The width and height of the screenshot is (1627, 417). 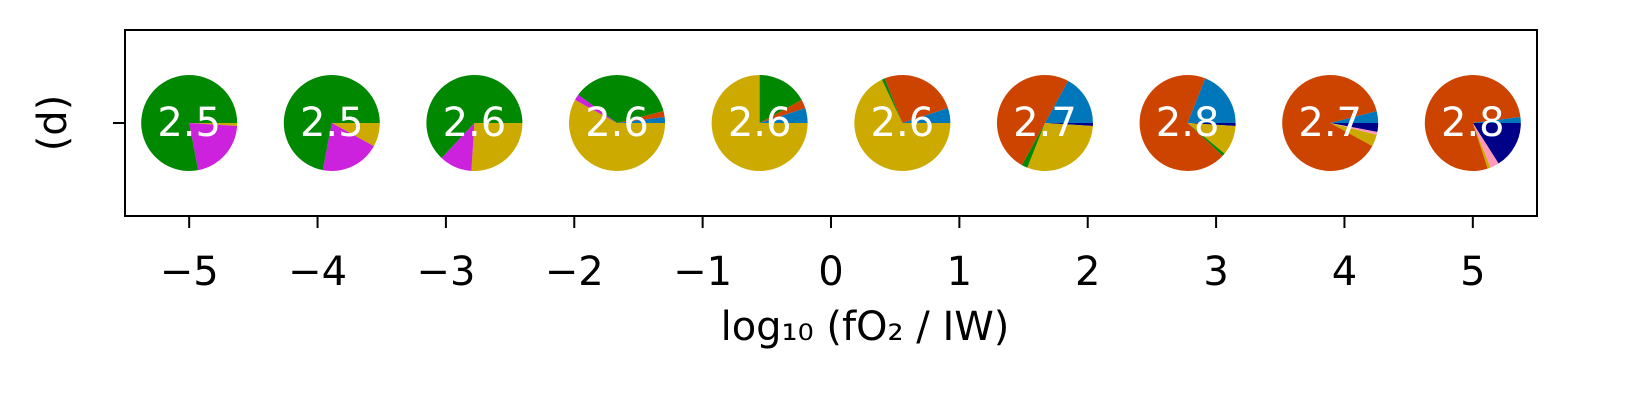 What do you see at coordinates (959, 272) in the screenshot?
I see `x-tick-label: 1` at bounding box center [959, 272].